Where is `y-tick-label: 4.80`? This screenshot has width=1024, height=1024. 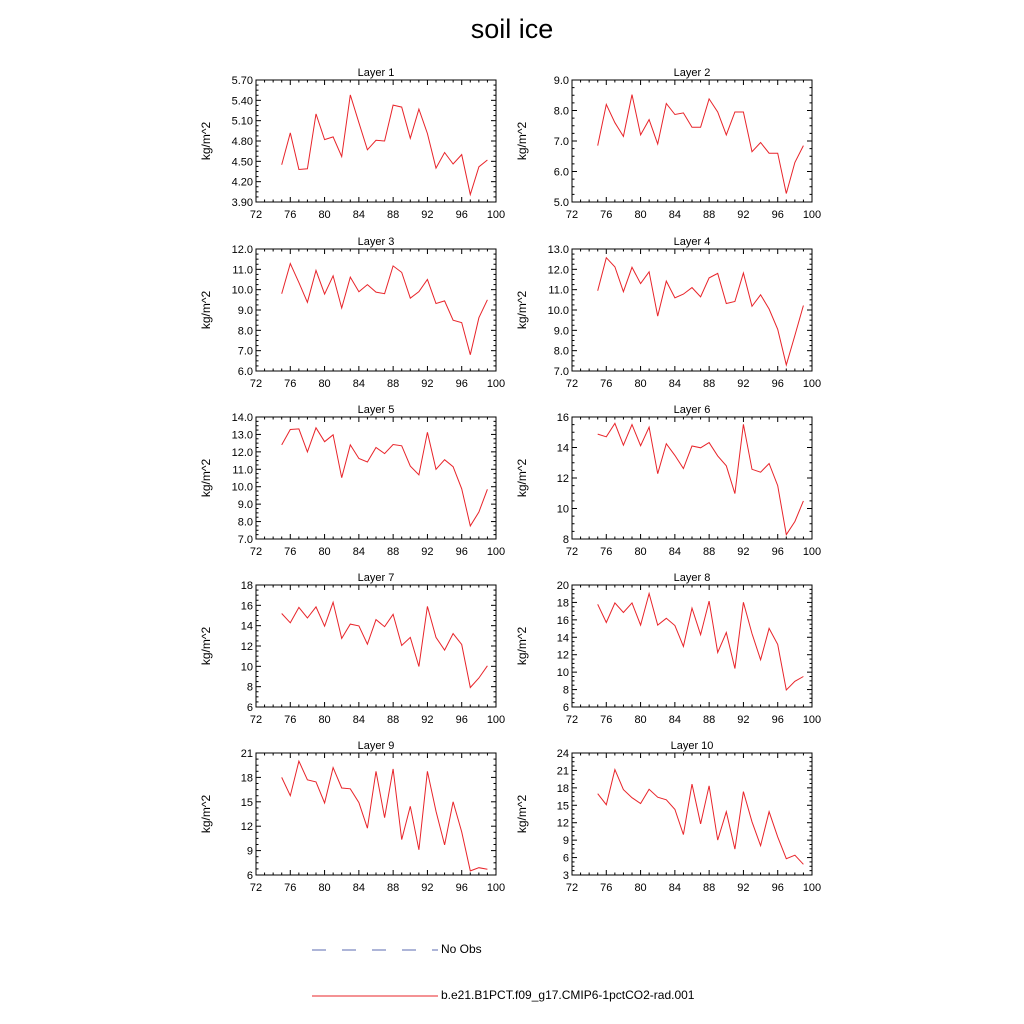 y-tick-label: 4.80 is located at coordinates (242, 142).